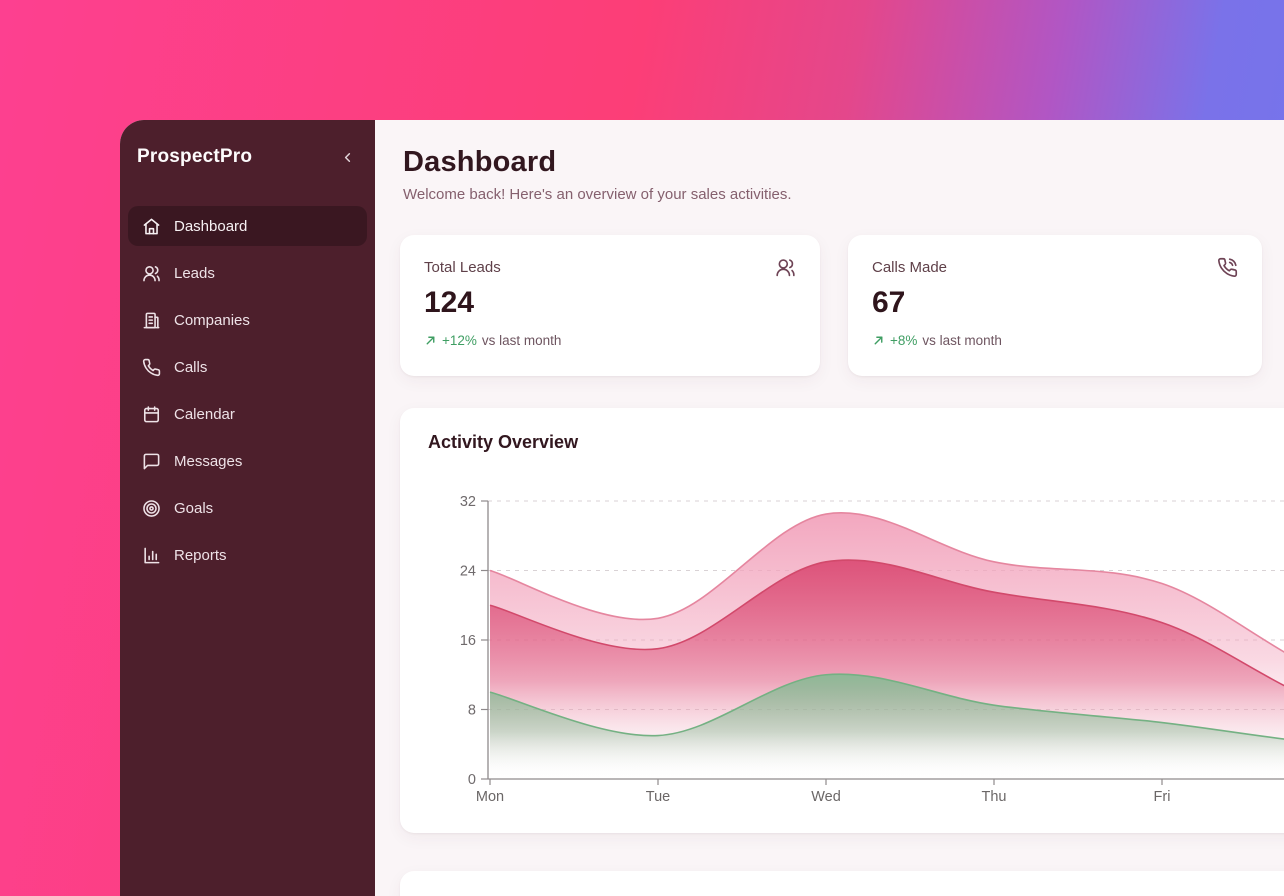  I want to click on phone-call-icon, so click(1228, 267).